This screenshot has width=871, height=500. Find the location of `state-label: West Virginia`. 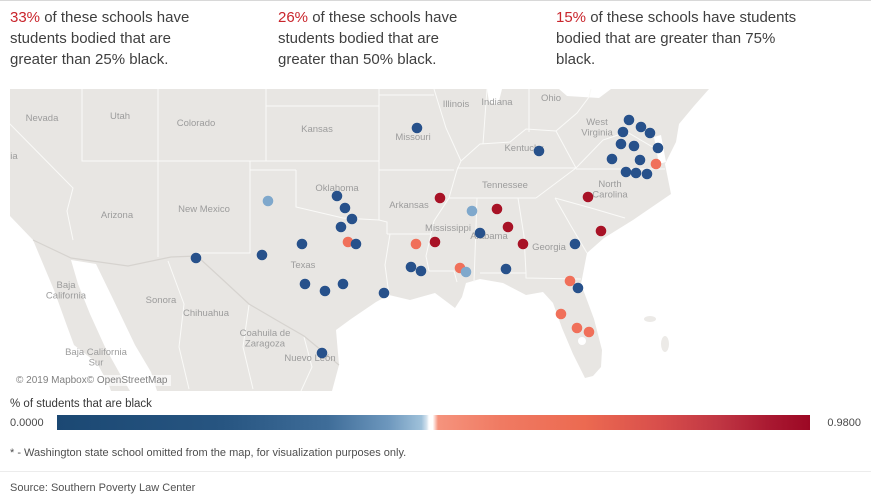

state-label: West Virginia is located at coordinates (597, 128).